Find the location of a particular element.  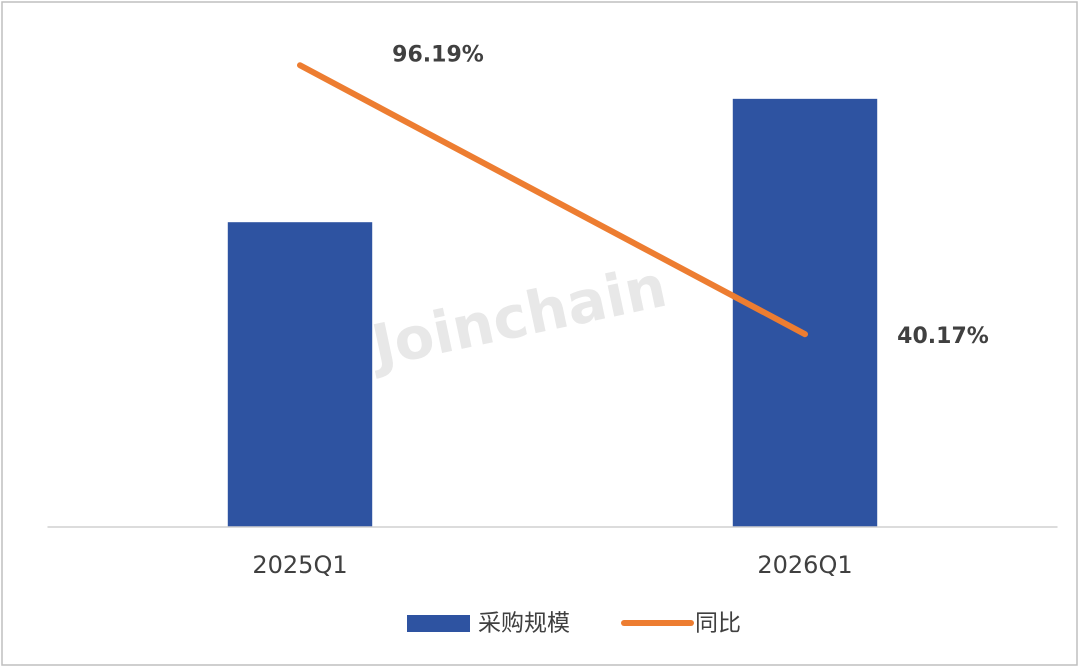

x-tick-label: 2025Q1 is located at coordinates (299, 565).